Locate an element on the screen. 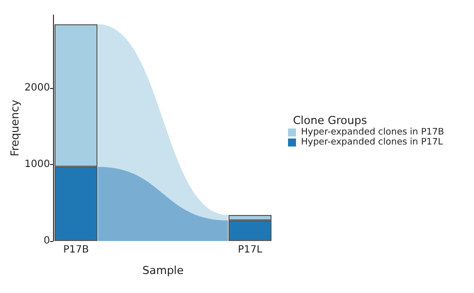  x-axis-title: Sample is located at coordinates (163, 270).